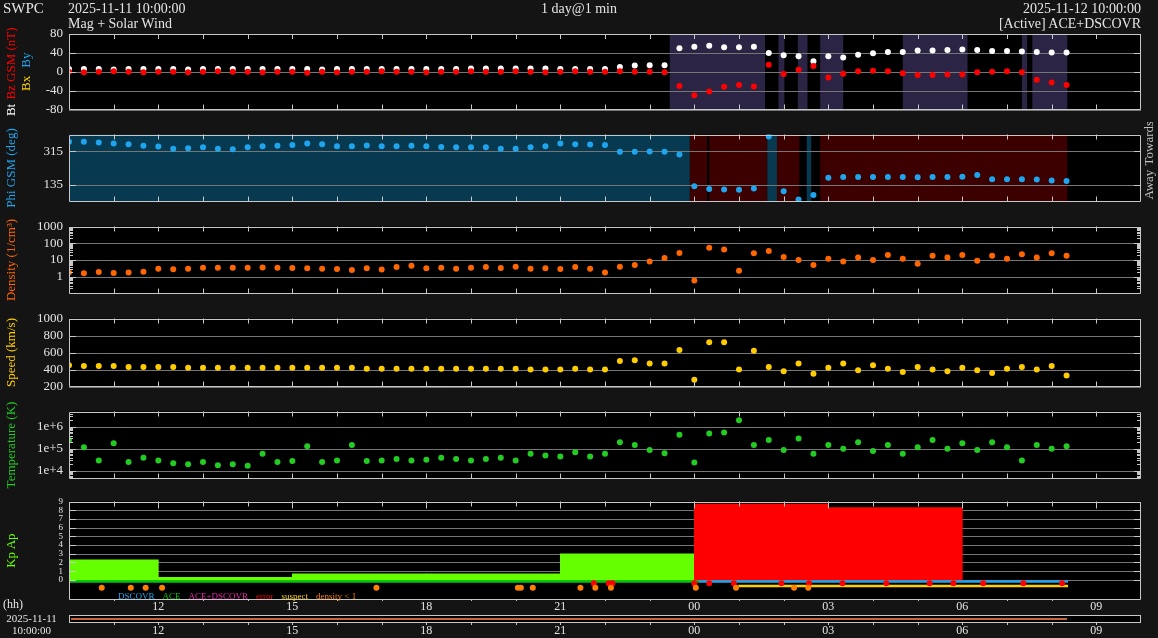 The height and width of the screenshot is (638, 1158). Describe the element at coordinates (31, 623) in the screenshot. I see `x2-axis-title: 2025-11-11 10:00:00` at that location.